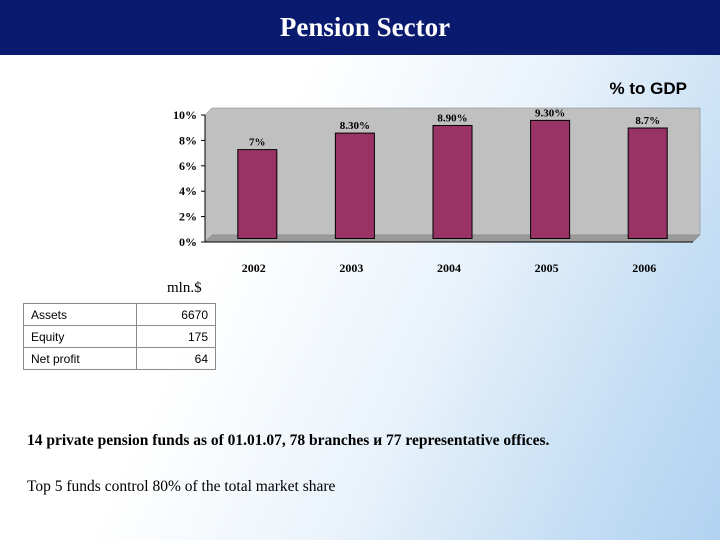 The height and width of the screenshot is (540, 720). Describe the element at coordinates (185, 115) in the screenshot. I see `y-tick-label: 10%` at that location.